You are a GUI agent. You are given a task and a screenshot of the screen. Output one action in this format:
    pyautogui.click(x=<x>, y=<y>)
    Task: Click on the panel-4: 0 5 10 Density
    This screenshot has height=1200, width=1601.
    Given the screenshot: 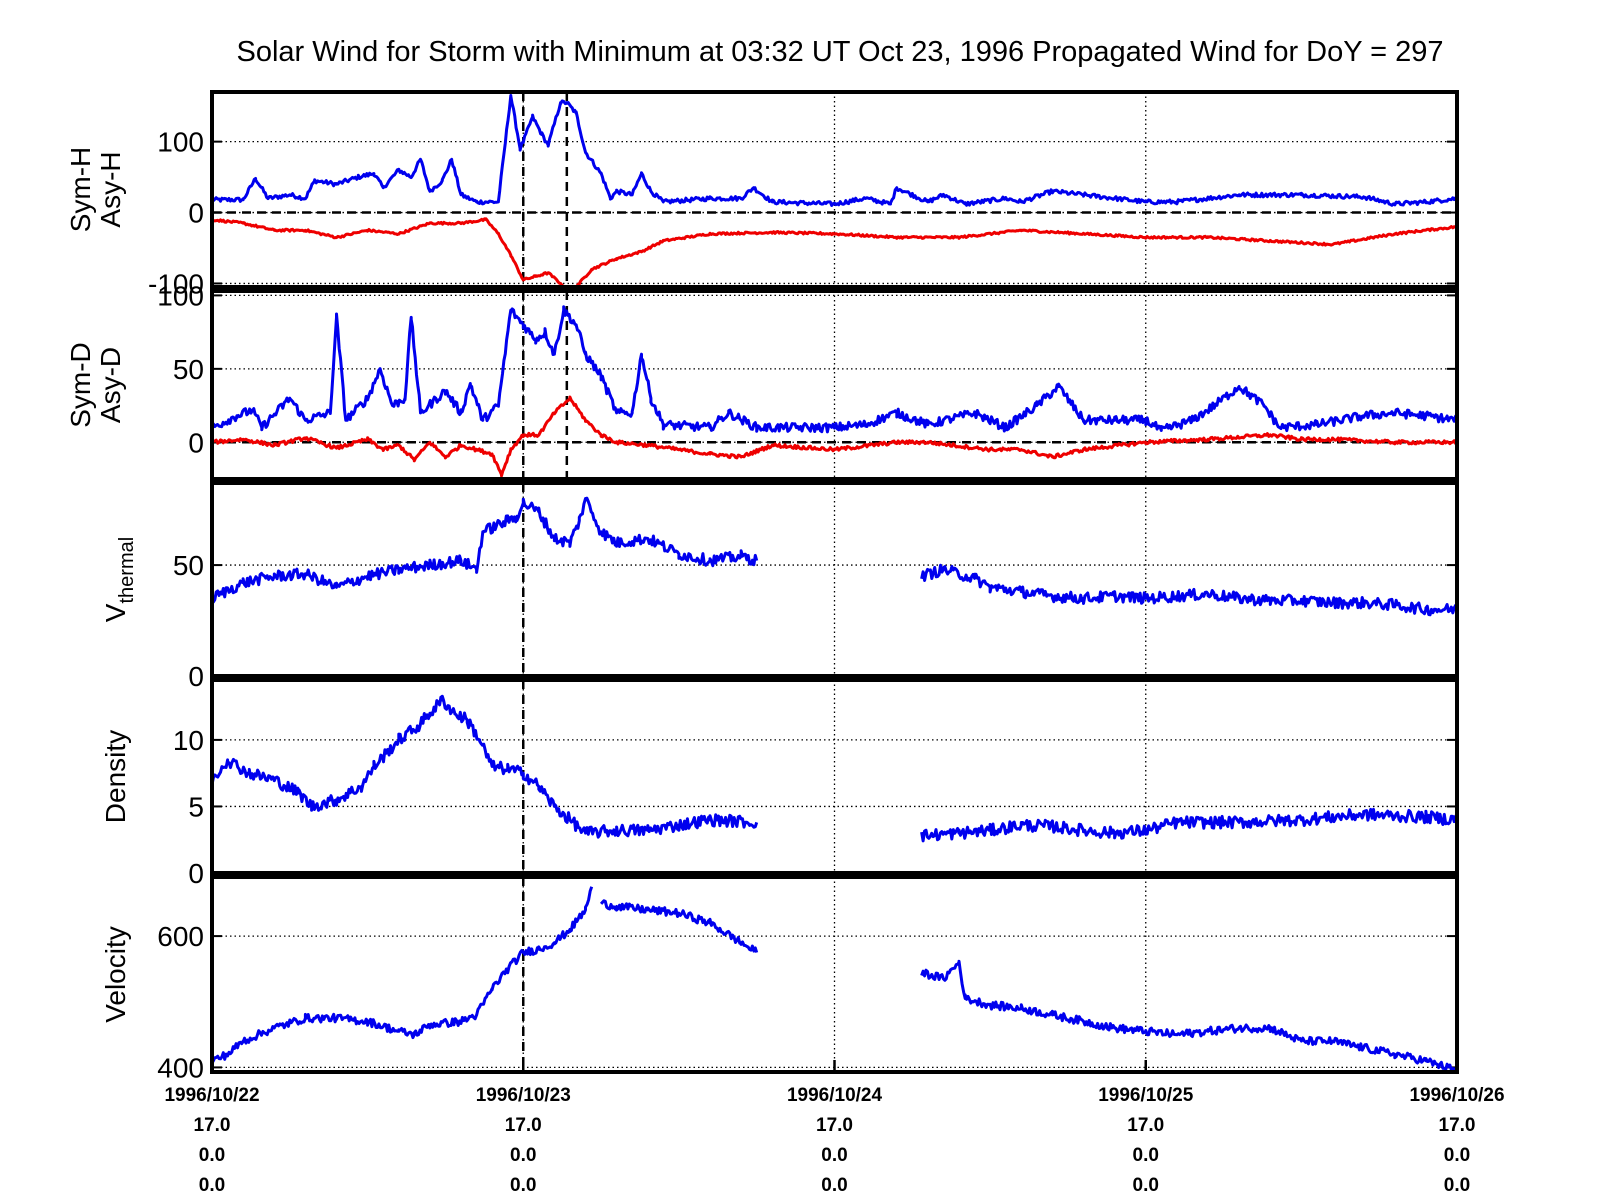 What is the action you would take?
    pyautogui.click(x=779, y=783)
    